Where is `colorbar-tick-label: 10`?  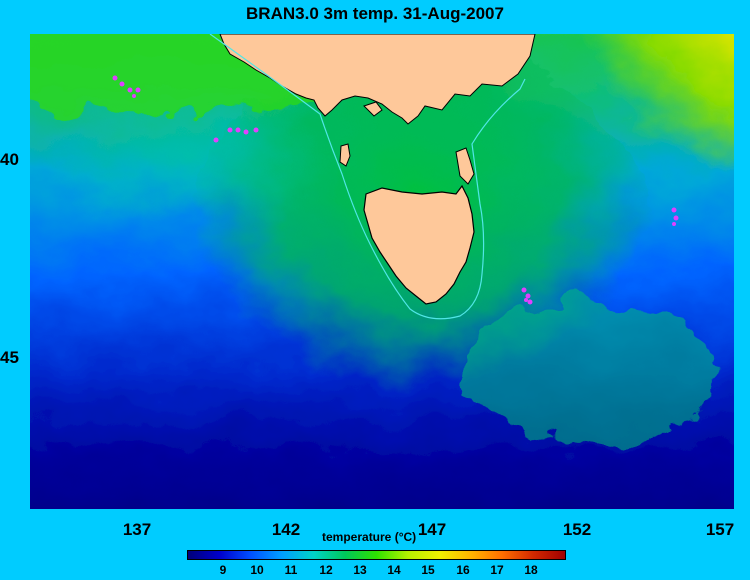
colorbar-tick-label: 10 is located at coordinates (257, 570).